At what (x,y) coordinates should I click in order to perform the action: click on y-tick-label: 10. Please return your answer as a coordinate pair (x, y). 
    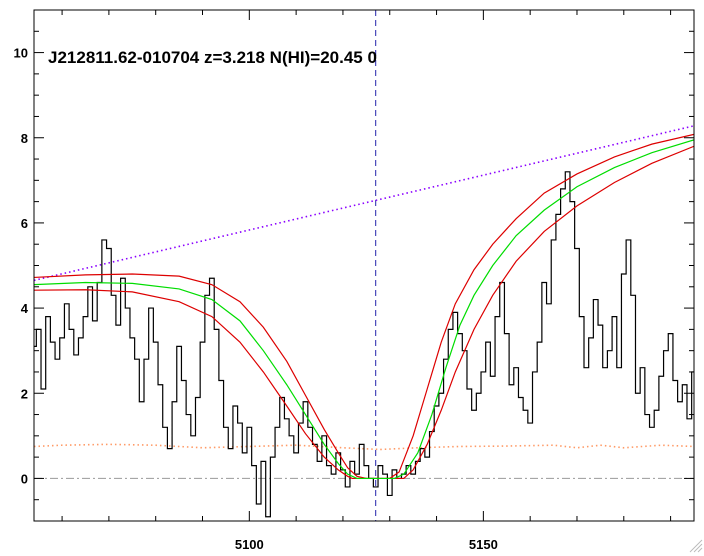
    Looking at the image, I should click on (21, 53).